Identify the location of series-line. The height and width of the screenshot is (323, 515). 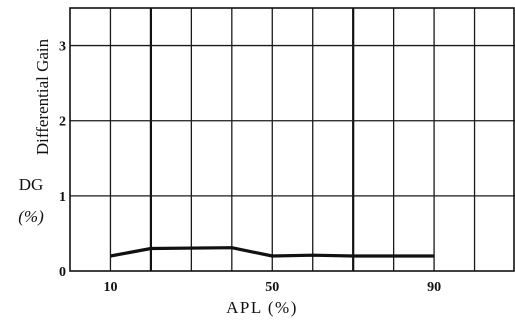
(272, 252).